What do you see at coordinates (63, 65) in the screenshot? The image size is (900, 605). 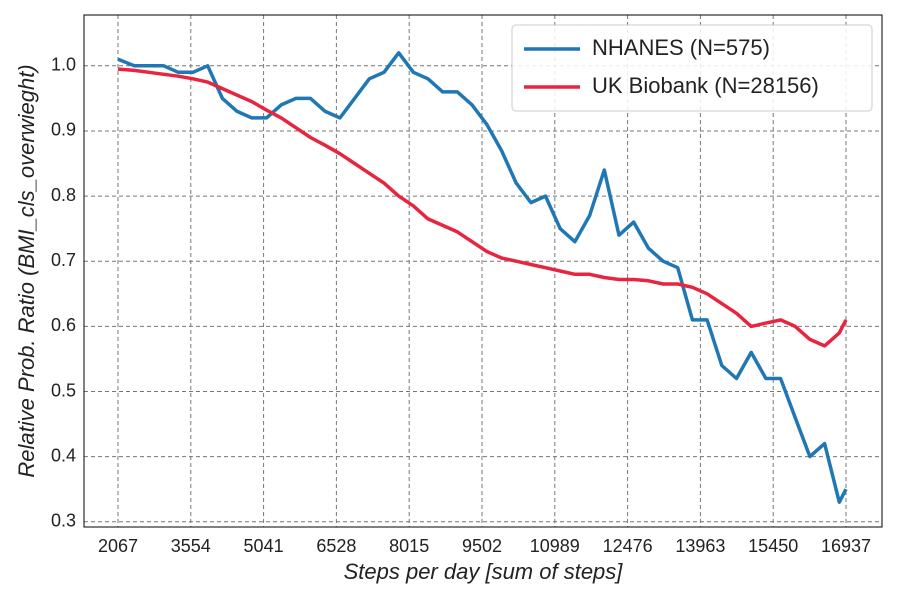 I see `y-tick-label: 1.0` at bounding box center [63, 65].